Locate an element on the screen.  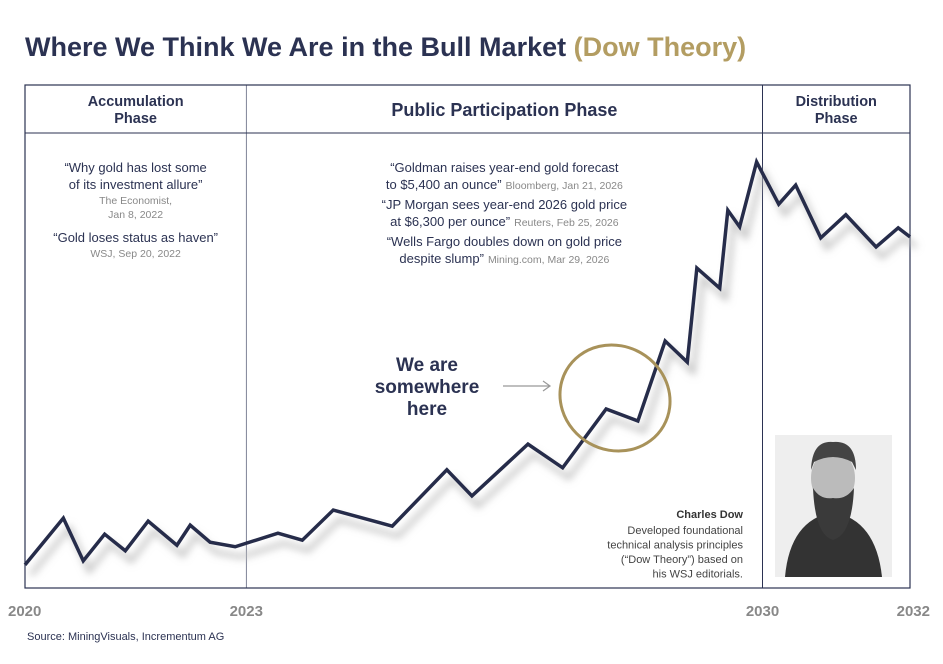
quote-source: Mining.com, Mar 29, 2026 is located at coordinates (549, 260).